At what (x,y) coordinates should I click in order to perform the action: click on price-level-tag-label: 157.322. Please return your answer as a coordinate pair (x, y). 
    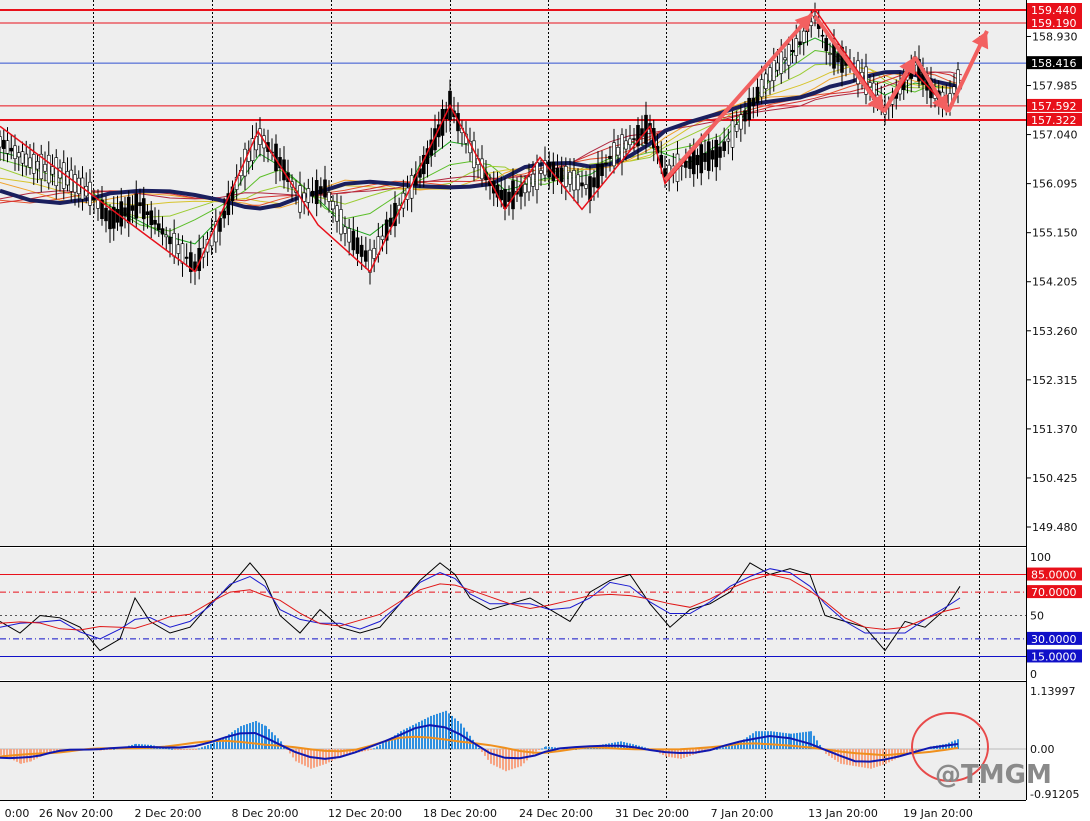
    Looking at the image, I should click on (1054, 120).